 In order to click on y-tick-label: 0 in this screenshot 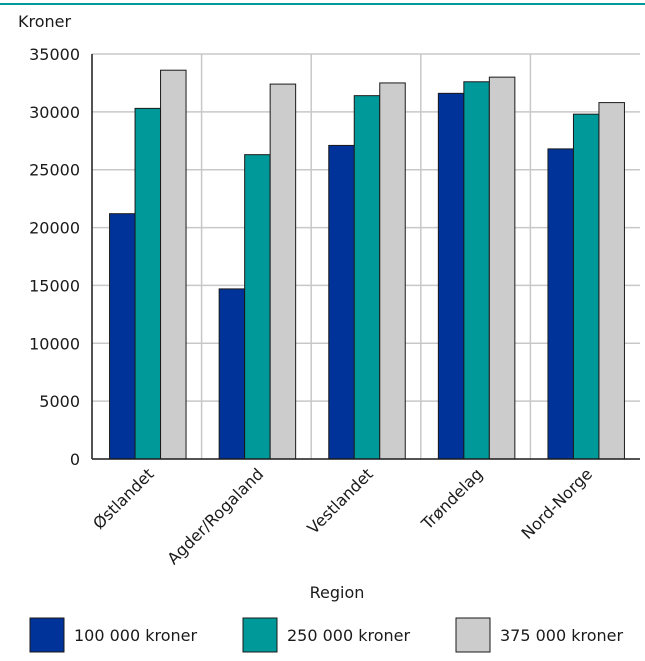, I will do `click(75, 459)`.